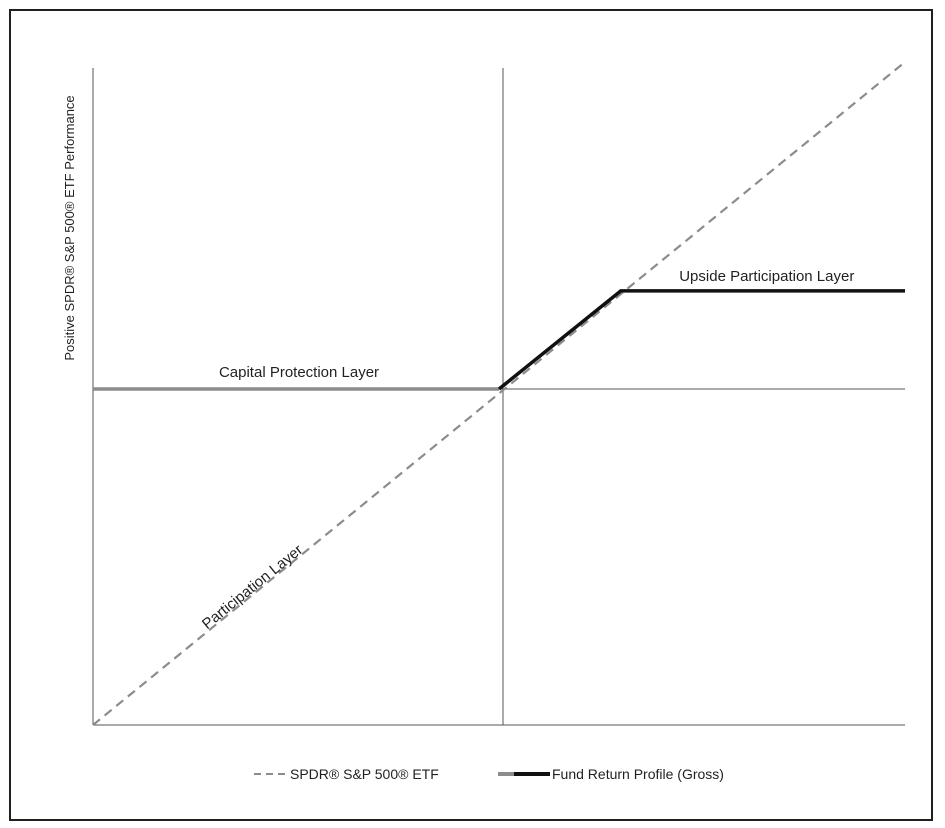  I want to click on legend-item-fund: Fund Return Profile (Gross), so click(611, 774).